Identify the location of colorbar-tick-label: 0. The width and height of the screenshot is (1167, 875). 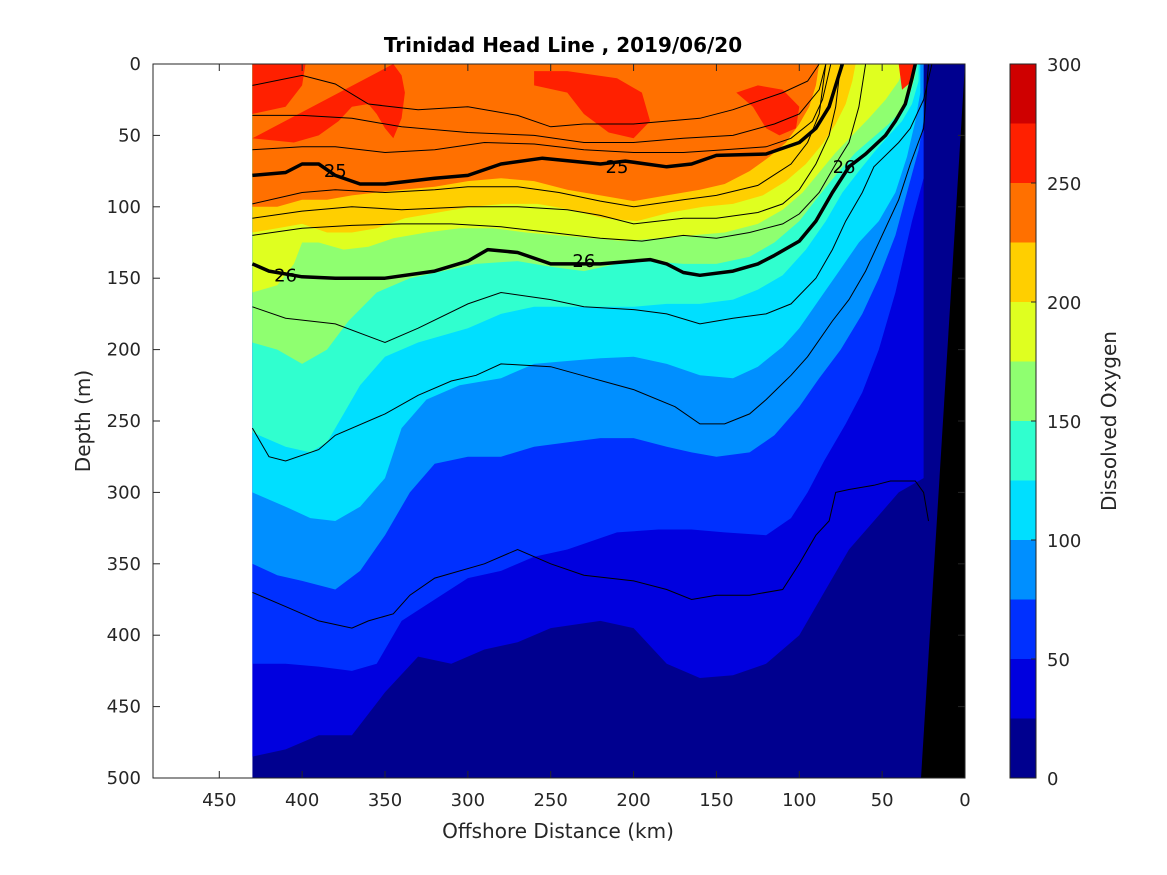
(1052, 779).